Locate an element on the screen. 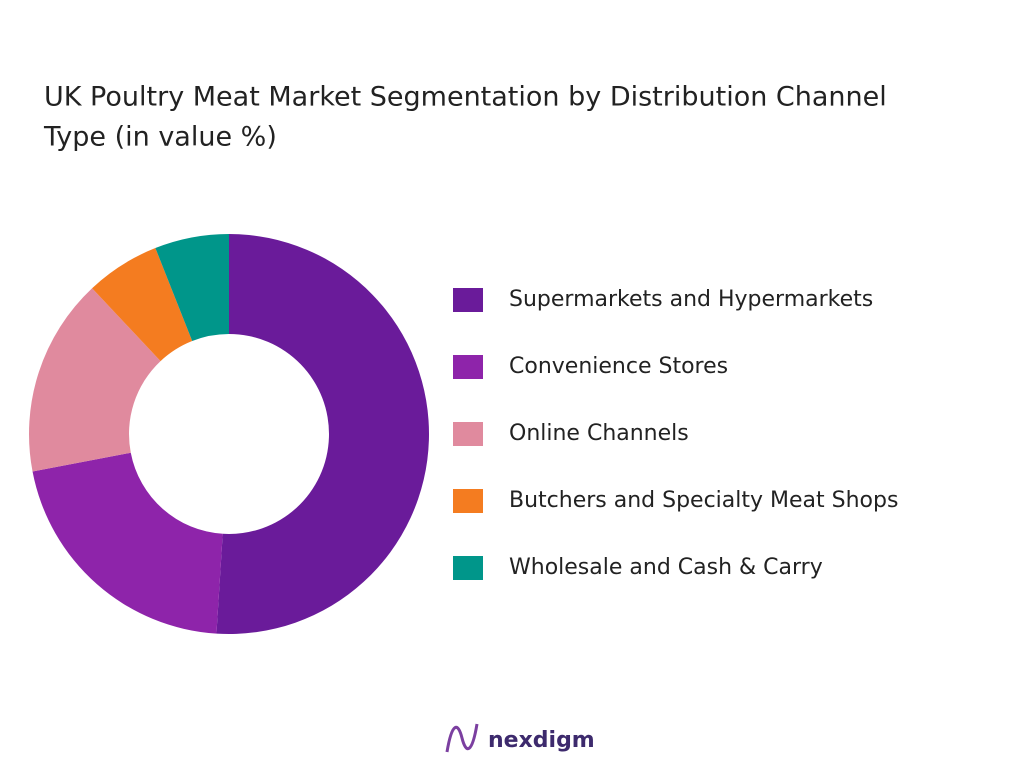 This screenshot has width=1024, height=768. legend-label: Online Channels is located at coordinates (599, 433).